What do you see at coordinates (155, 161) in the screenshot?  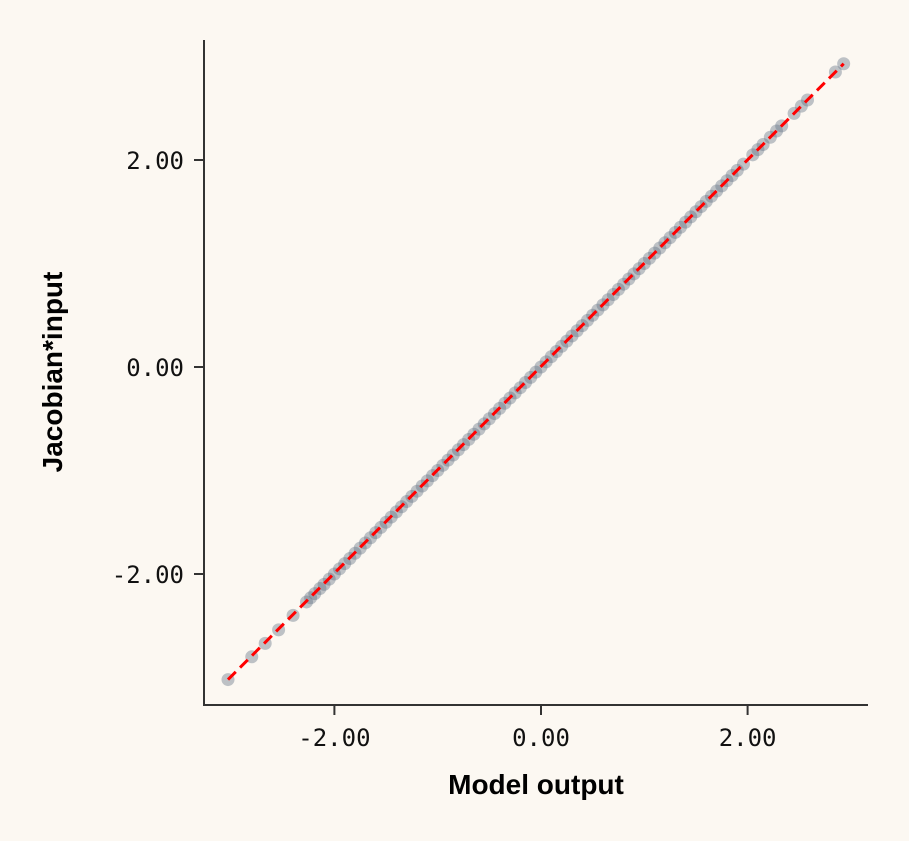 I see `y-tick-label: 2.00` at bounding box center [155, 161].